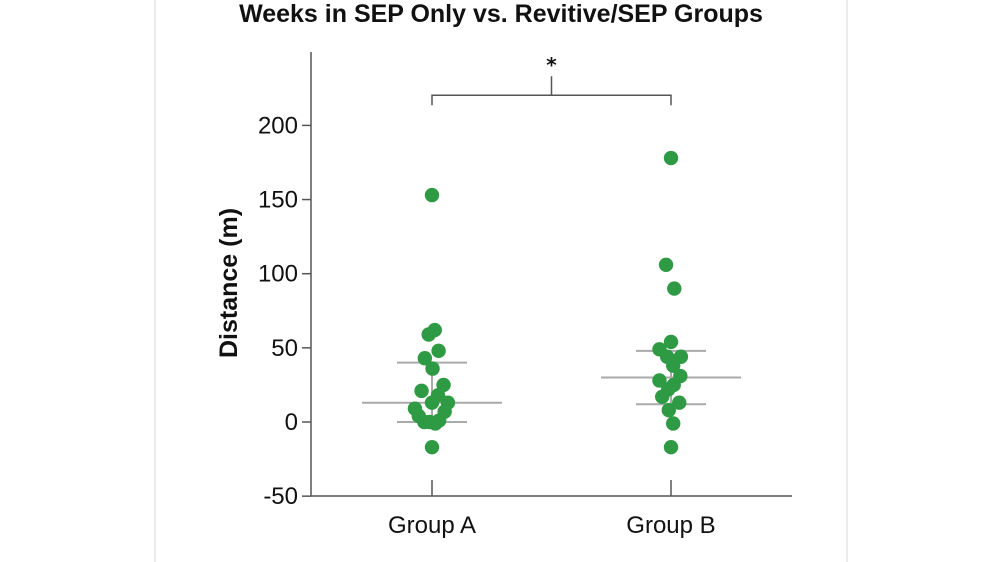 This screenshot has height=562, width=1000. I want to click on y-axis-label: Distance (m), so click(229, 283).